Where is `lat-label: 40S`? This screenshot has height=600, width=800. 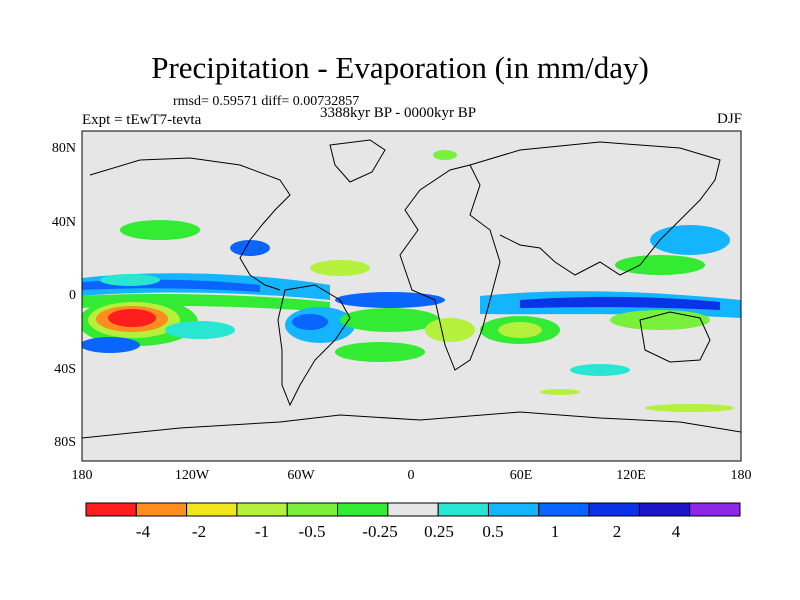 lat-label: 40S is located at coordinates (65, 369).